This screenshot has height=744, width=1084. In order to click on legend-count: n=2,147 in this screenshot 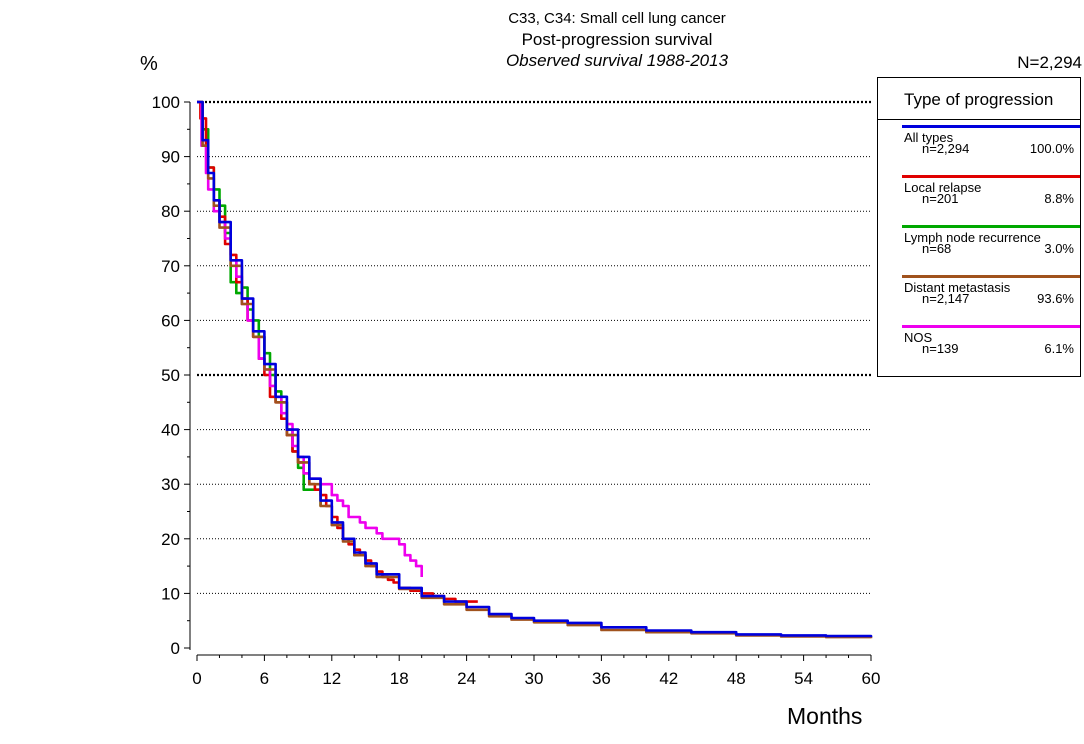, I will do `click(946, 298)`.